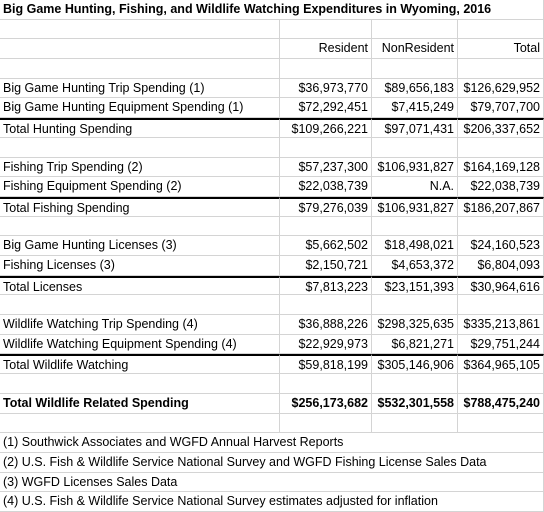 This screenshot has height=512, width=544. Describe the element at coordinates (140, 108) in the screenshot. I see `row-label: Big Game Hunting Equipment Spending (1)` at that location.